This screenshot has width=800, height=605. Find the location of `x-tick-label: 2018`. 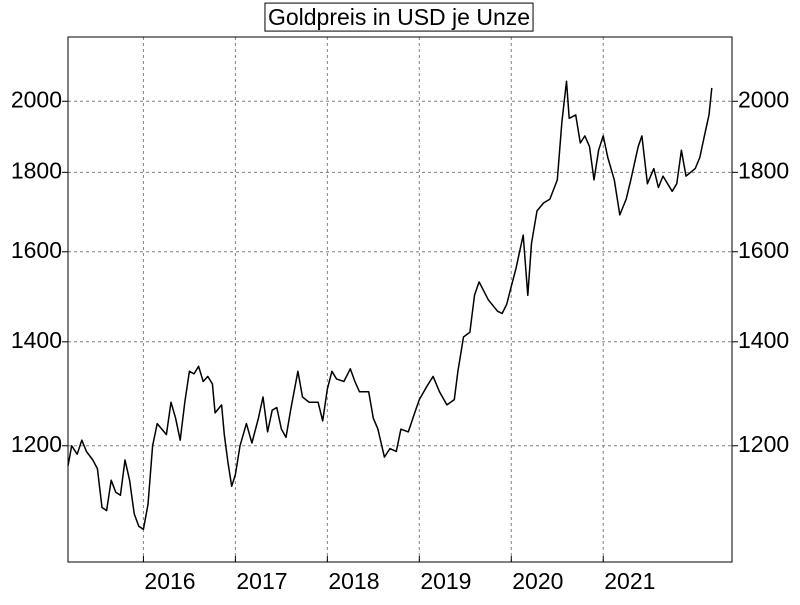

x-tick-label: 2018 is located at coordinates (353, 581).